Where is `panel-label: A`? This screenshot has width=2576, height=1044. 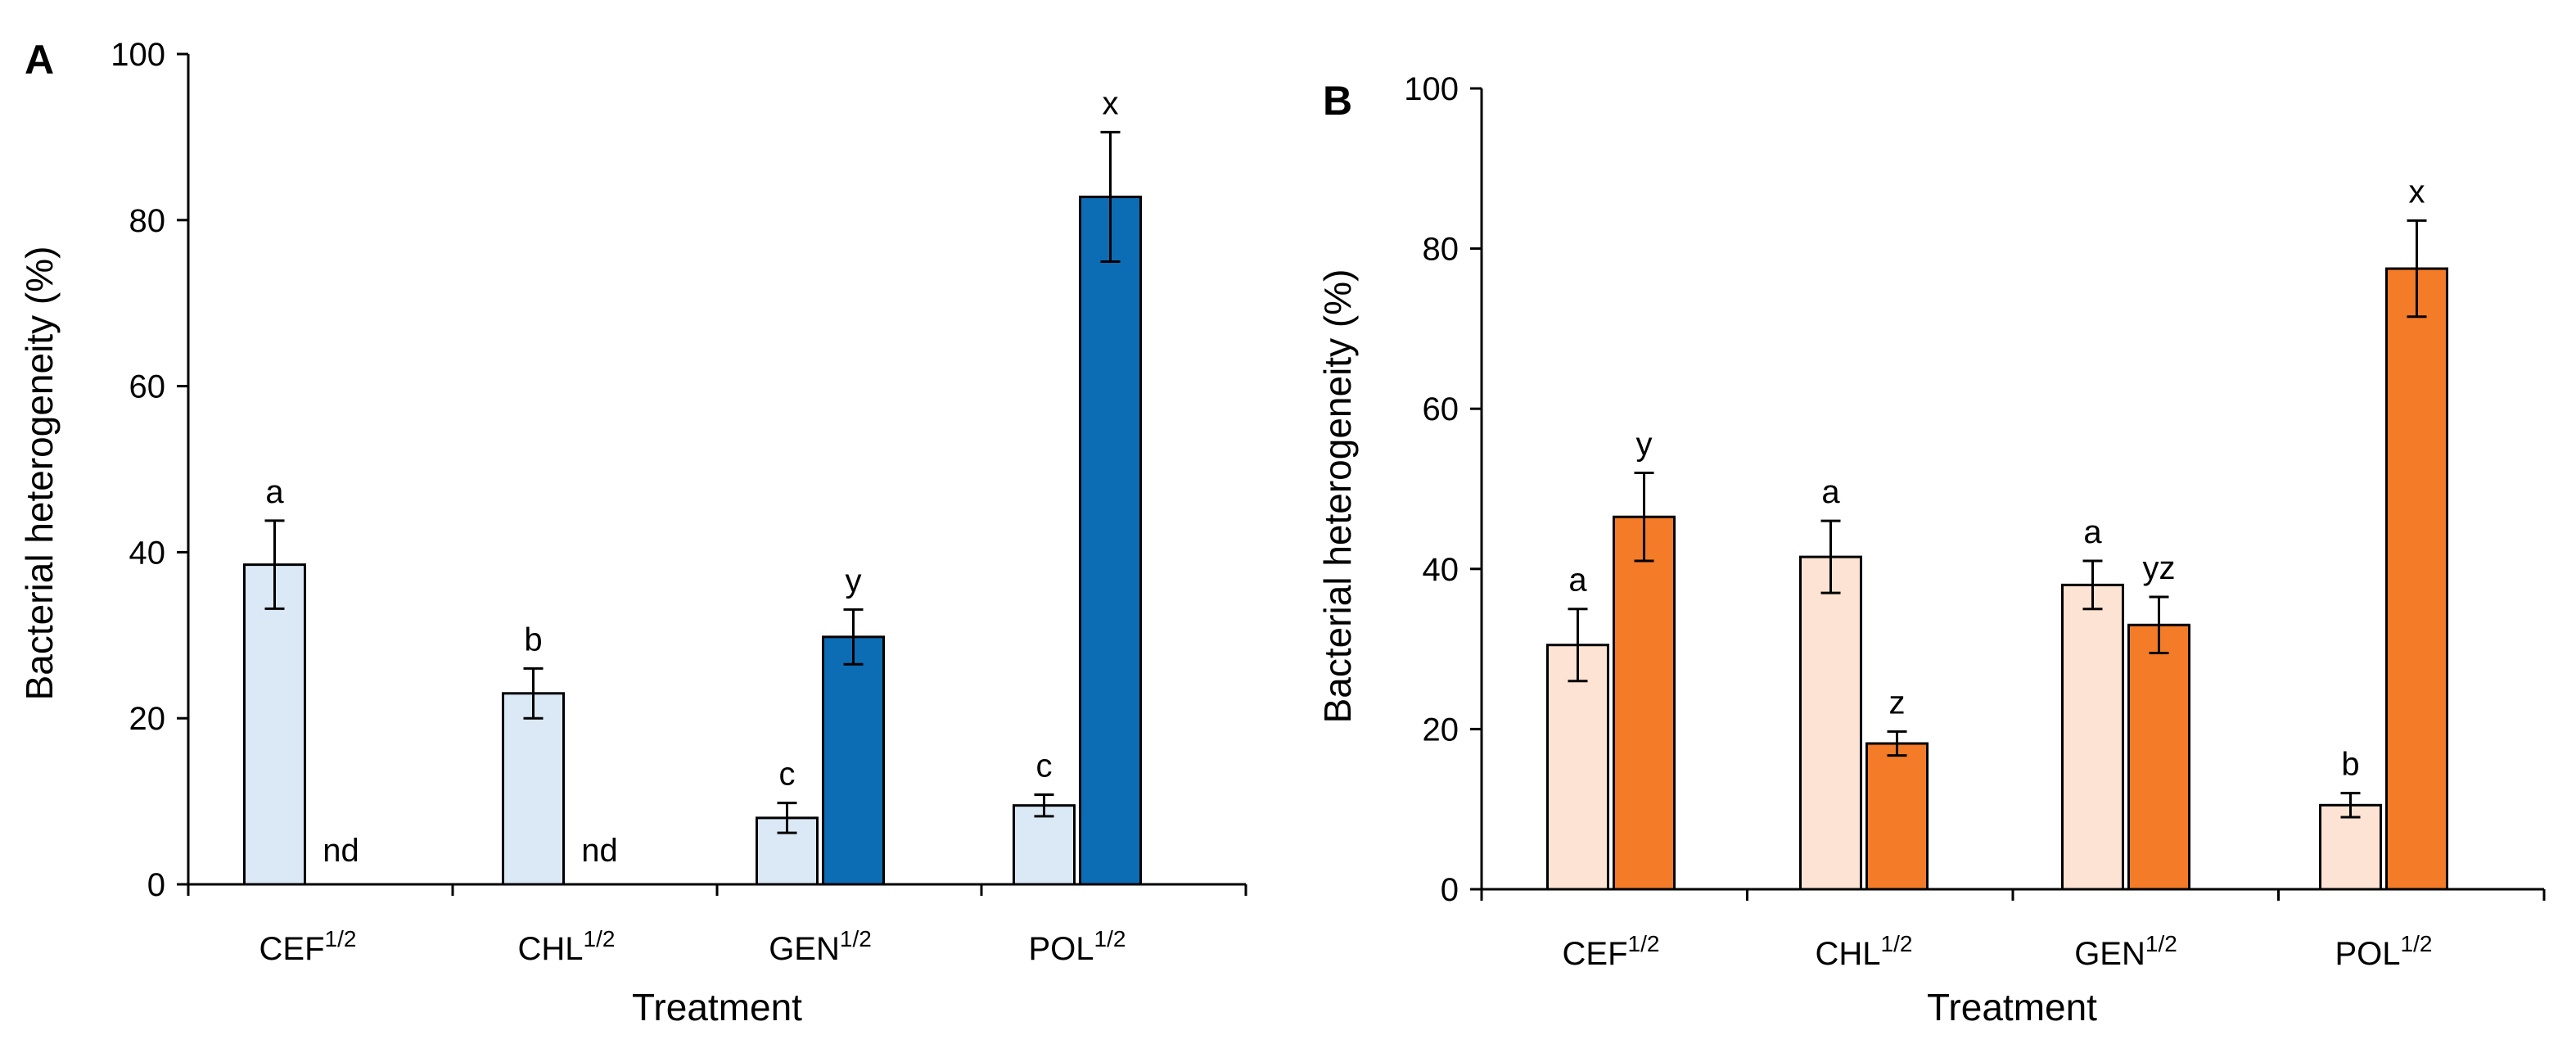
panel-label: A is located at coordinates (39, 60).